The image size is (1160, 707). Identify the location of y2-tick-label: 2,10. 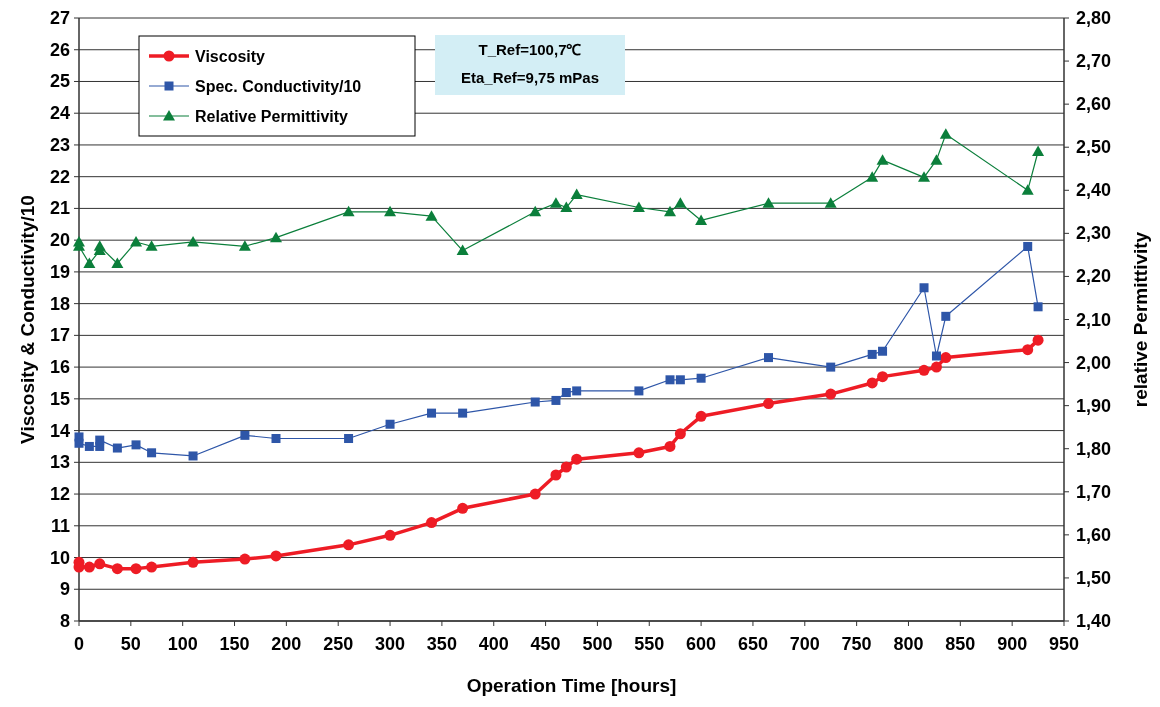
(1094, 319).